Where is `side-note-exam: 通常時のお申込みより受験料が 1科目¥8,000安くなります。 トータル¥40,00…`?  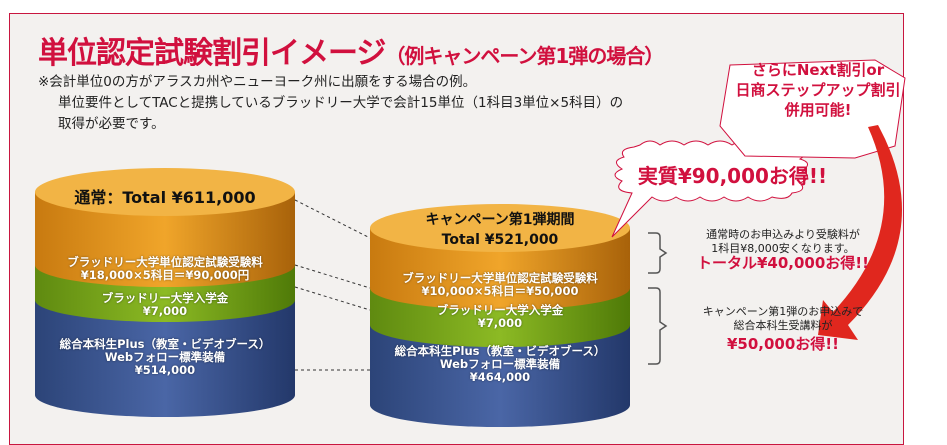 side-note-exam: 通常時のお申込みより受験料が 1科目¥8,000安くなります。 トータル¥40,00… is located at coordinates (782, 250).